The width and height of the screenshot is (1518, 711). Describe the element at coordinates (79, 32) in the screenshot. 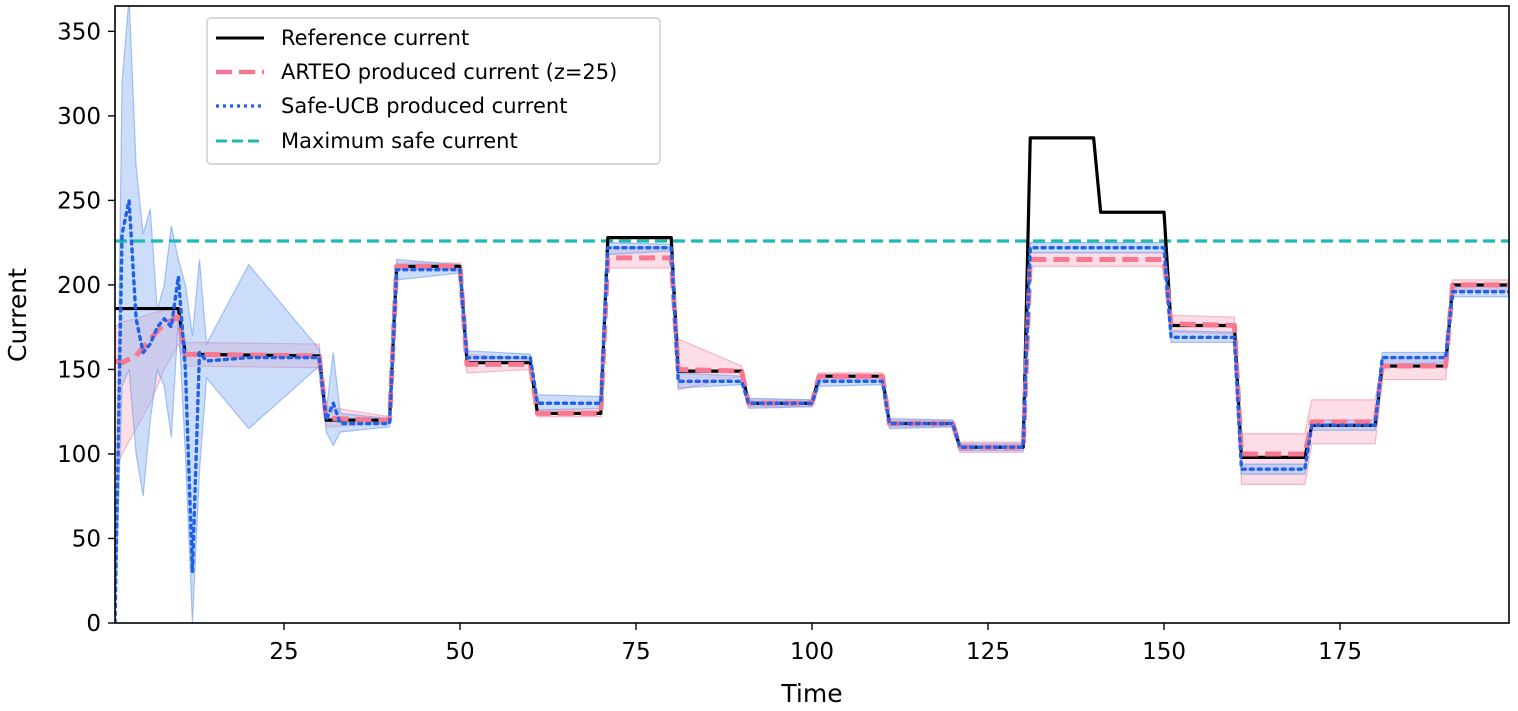

I see `y-tick-label: 350` at that location.